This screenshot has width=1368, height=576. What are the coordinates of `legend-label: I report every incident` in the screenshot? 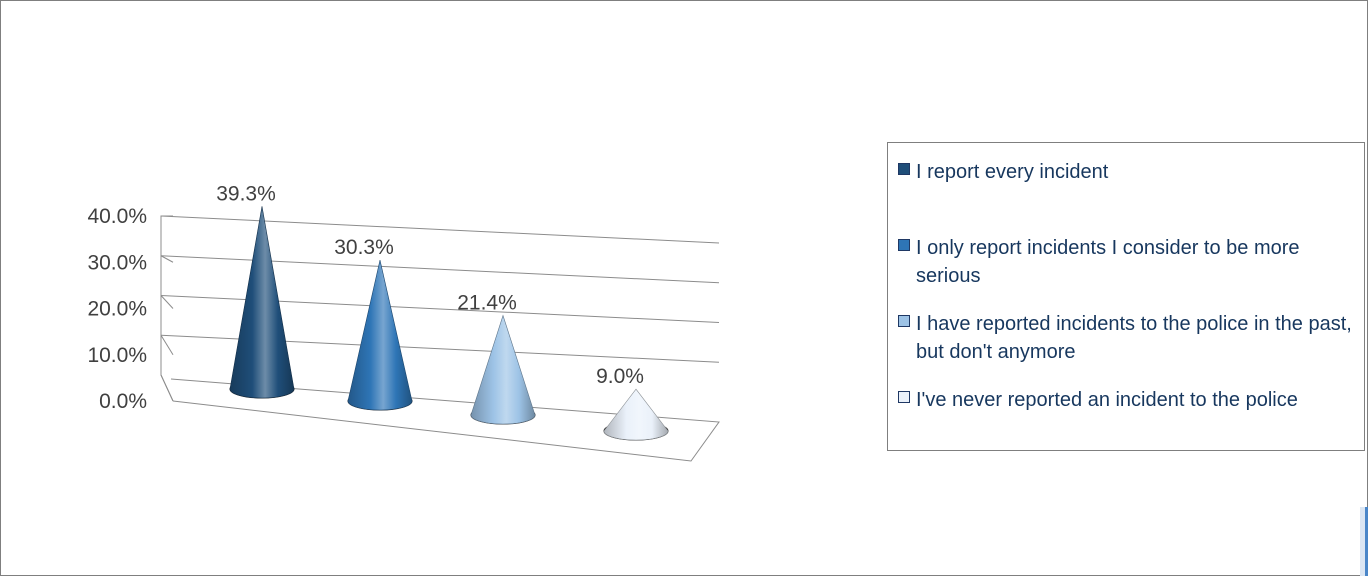 It's located at (1012, 172).